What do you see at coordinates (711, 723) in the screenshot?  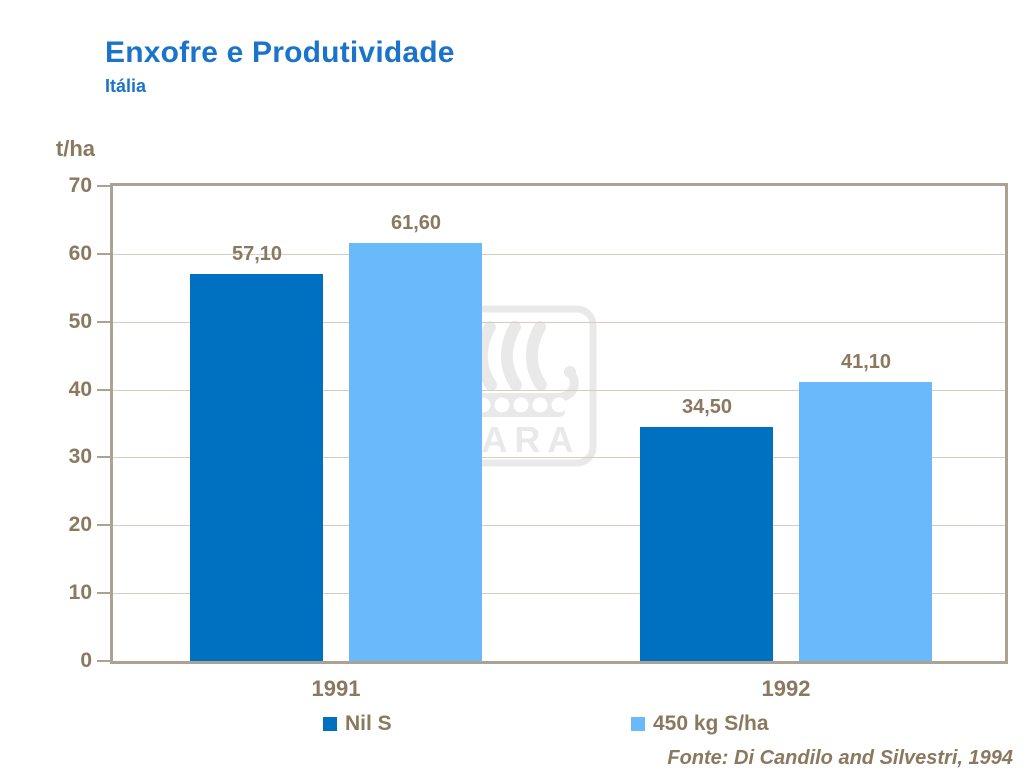 I see `legend-label: 450 kg S/ha` at bounding box center [711, 723].